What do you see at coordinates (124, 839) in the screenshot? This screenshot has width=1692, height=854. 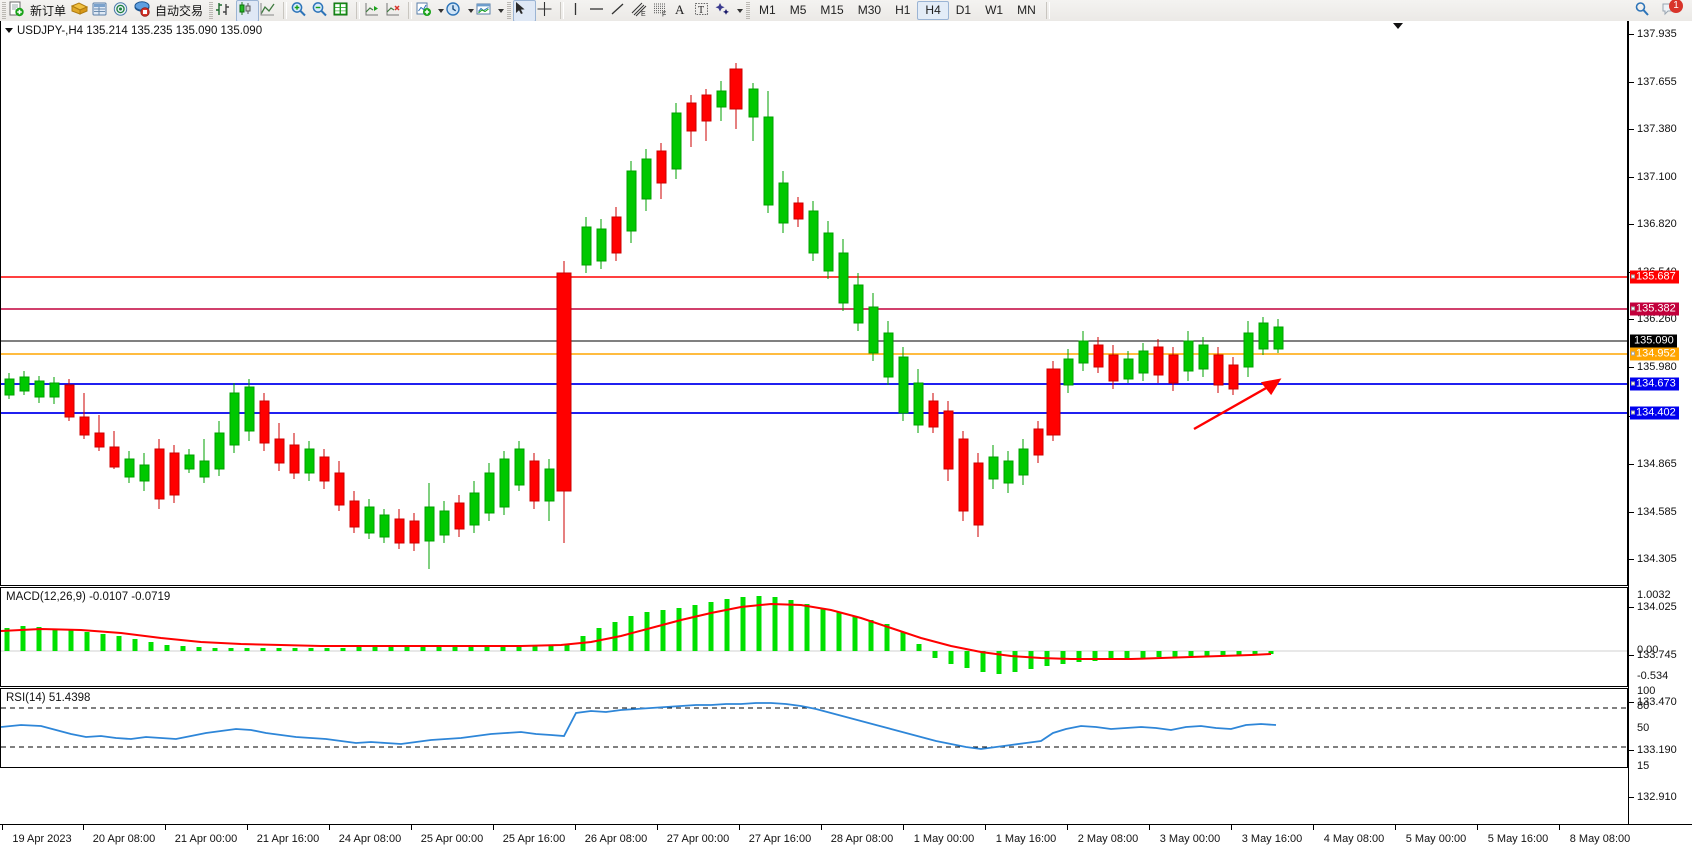 I see `time-label: 20 Apr 08:00` at bounding box center [124, 839].